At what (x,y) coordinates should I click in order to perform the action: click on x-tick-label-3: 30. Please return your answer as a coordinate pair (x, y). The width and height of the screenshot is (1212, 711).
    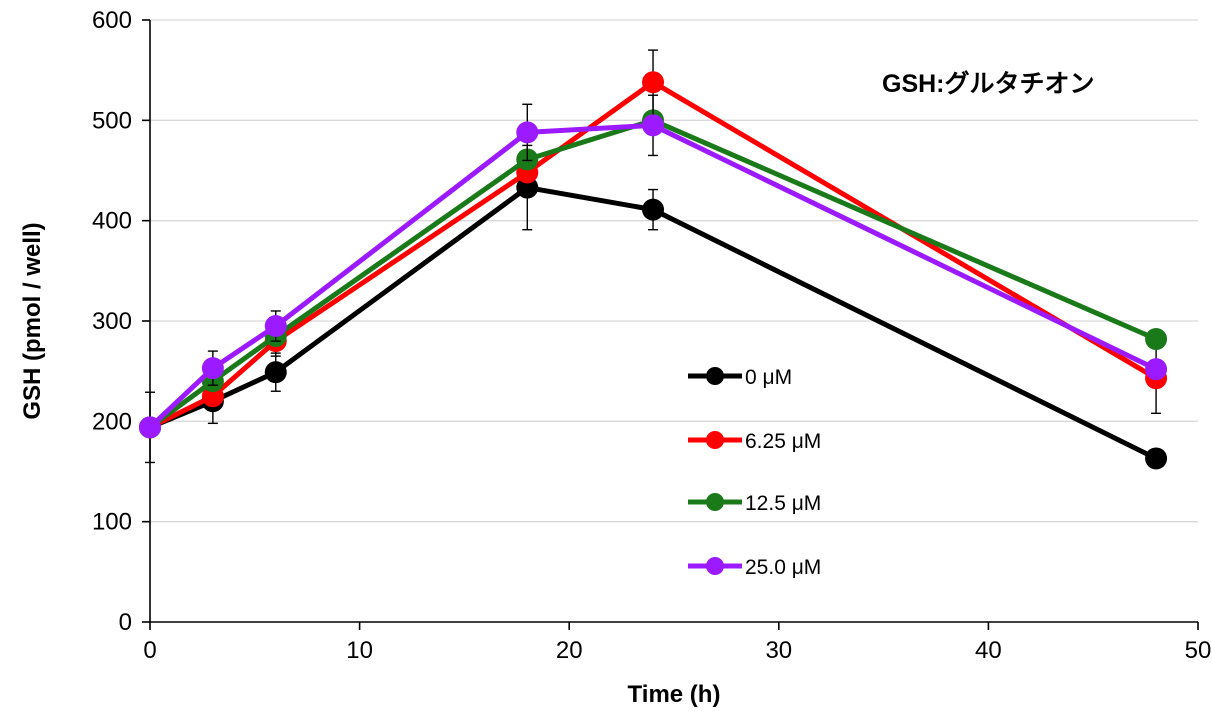
    Looking at the image, I should click on (778, 650).